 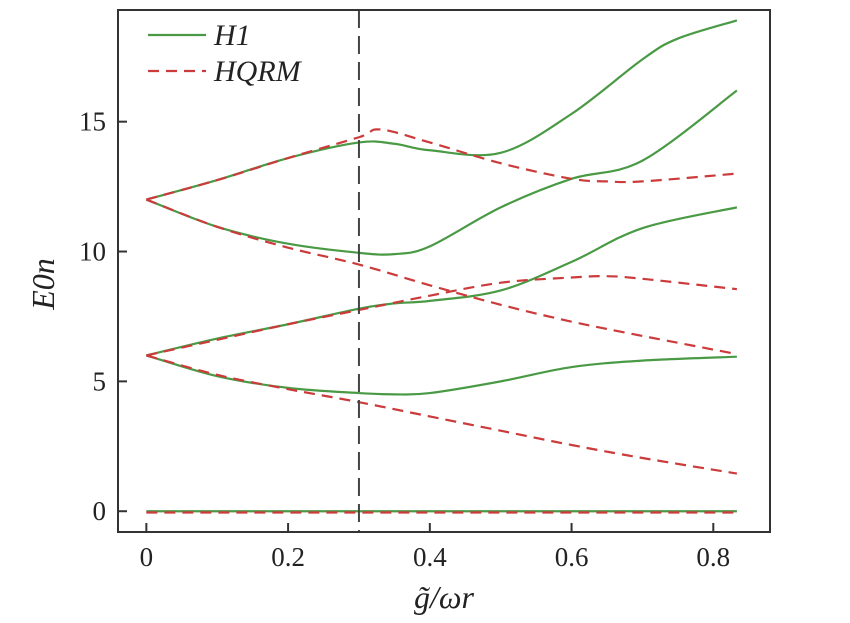 What do you see at coordinates (92, 122) in the screenshot?
I see `y-tick-label: 15` at bounding box center [92, 122].